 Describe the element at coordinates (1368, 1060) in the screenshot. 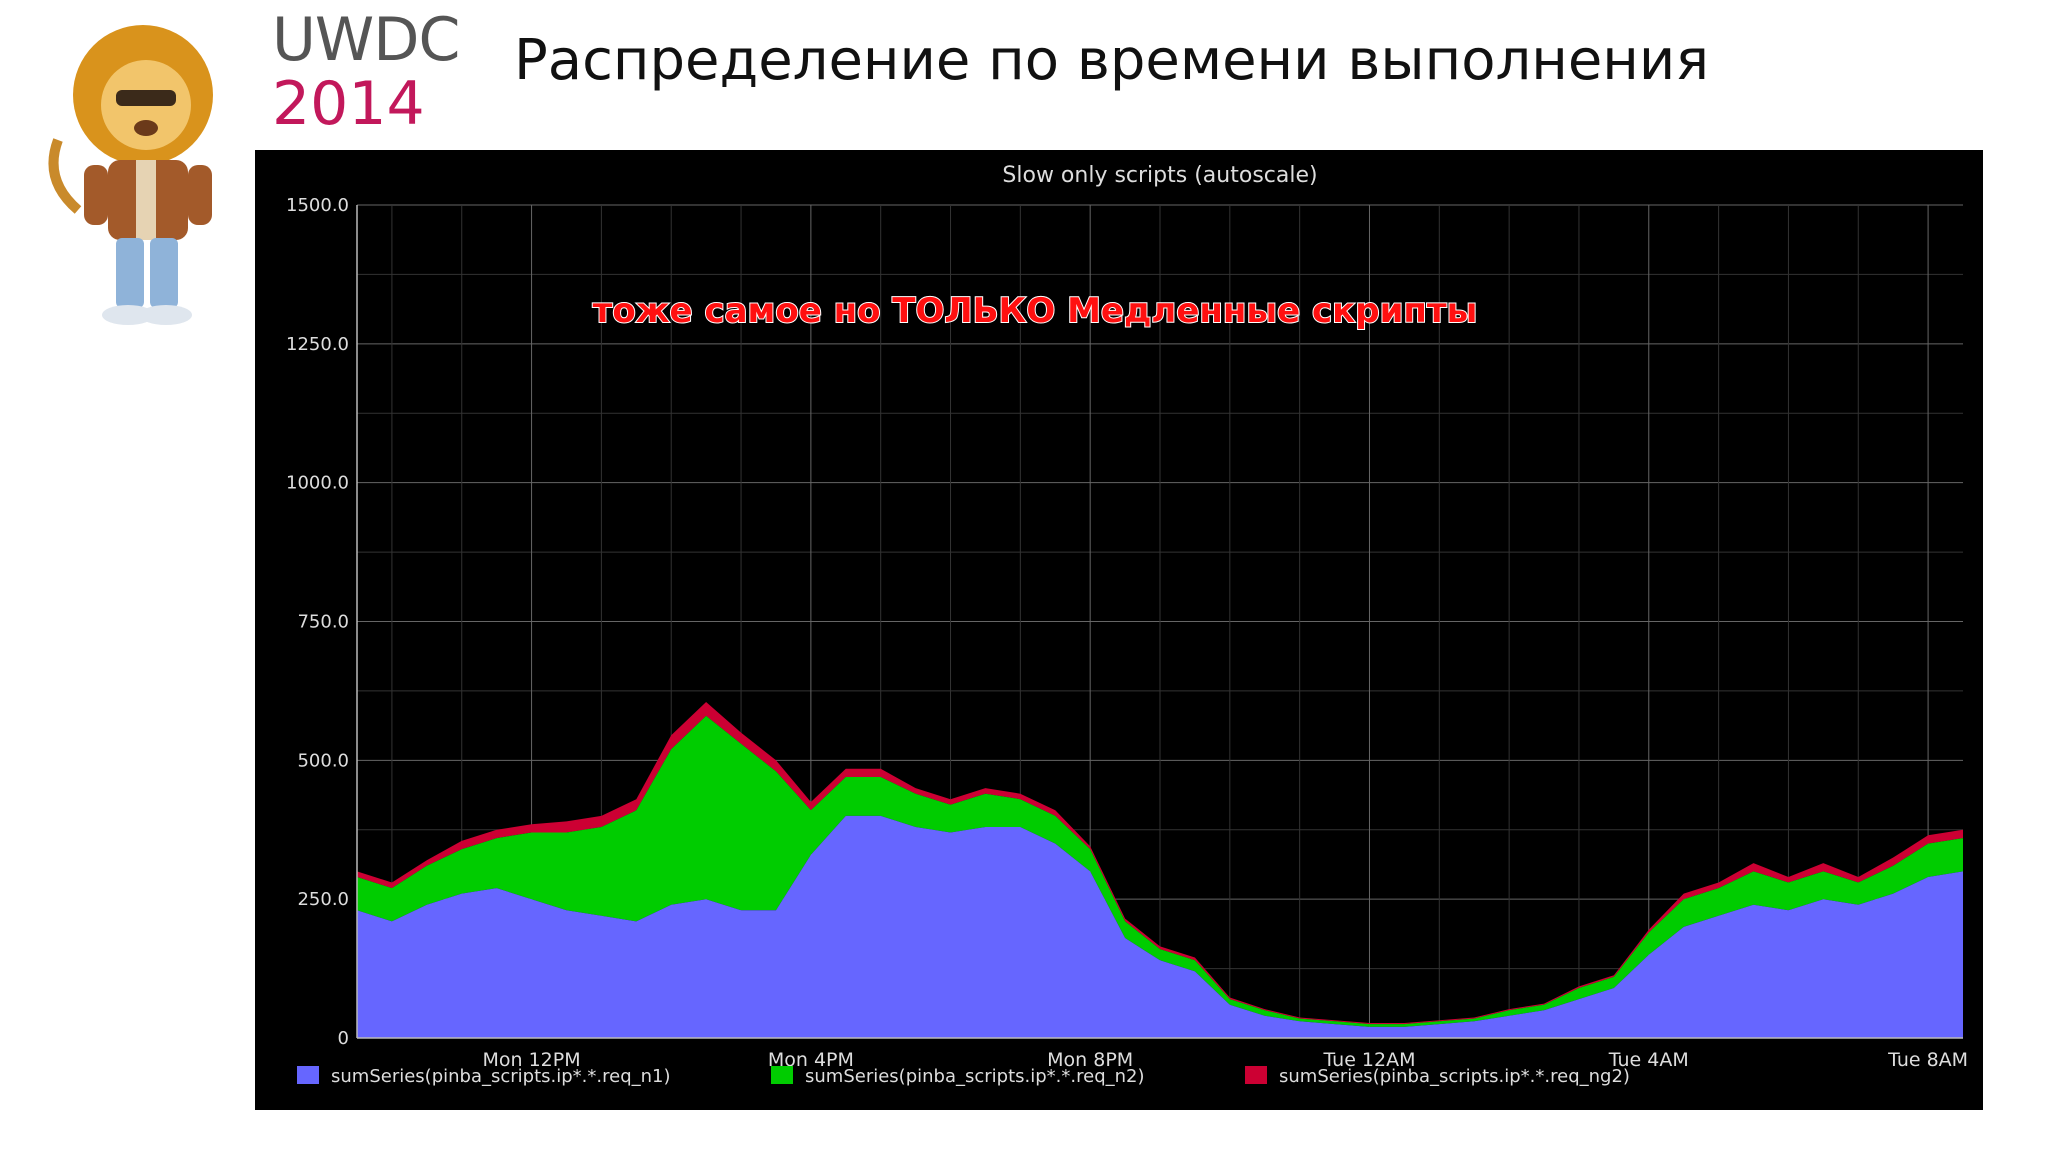

I see `x-tick-label: Tue 12AM` at that location.